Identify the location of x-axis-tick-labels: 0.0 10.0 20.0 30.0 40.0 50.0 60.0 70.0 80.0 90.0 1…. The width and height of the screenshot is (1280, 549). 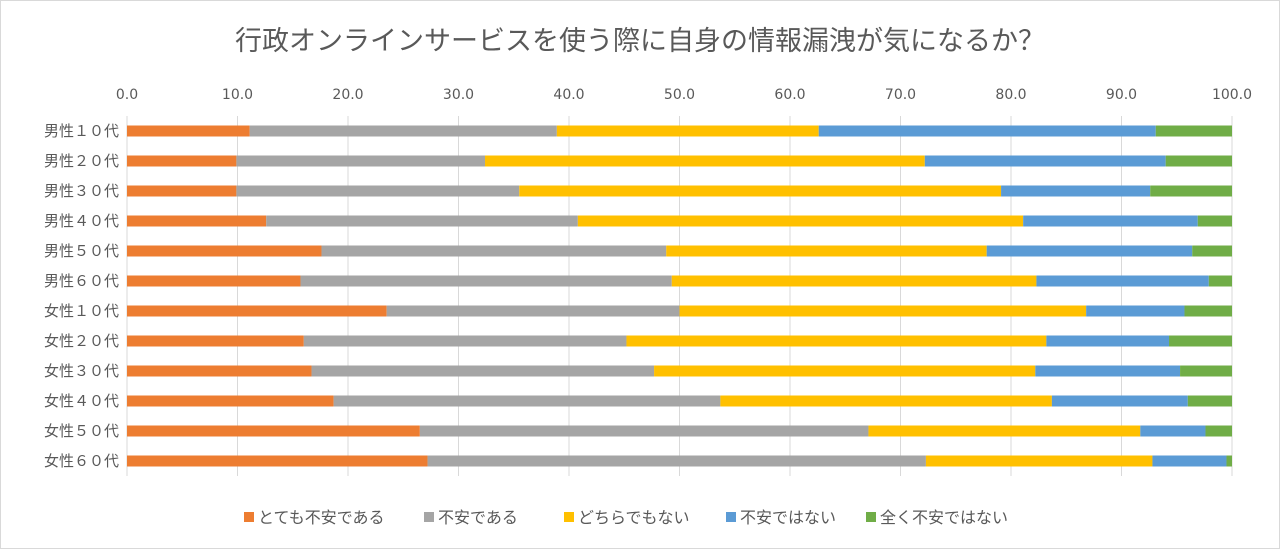
(684, 95).